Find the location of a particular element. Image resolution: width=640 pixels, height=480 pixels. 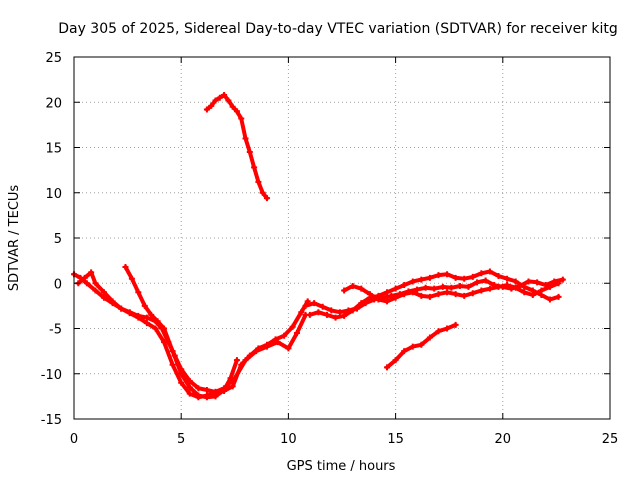

y-tick-label: 5 is located at coordinates (58, 239).